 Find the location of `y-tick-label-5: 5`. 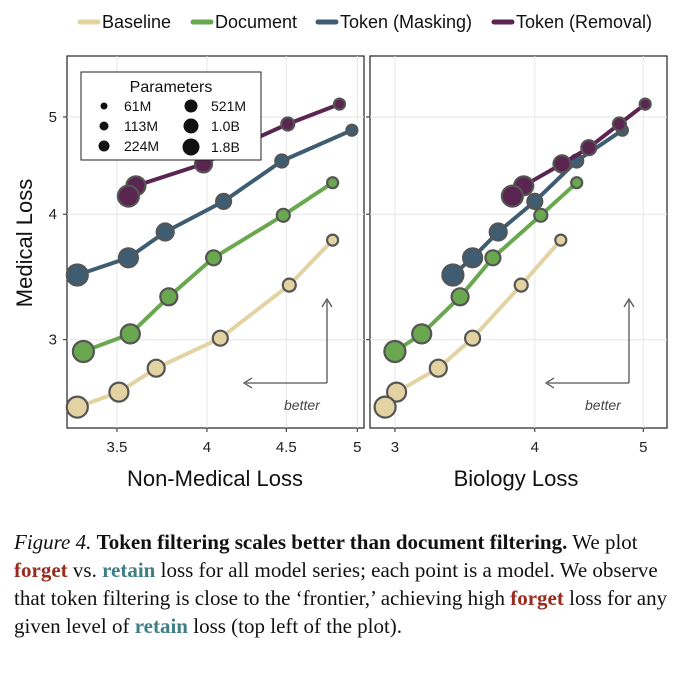

y-tick-label-5: 5 is located at coordinates (53, 117).